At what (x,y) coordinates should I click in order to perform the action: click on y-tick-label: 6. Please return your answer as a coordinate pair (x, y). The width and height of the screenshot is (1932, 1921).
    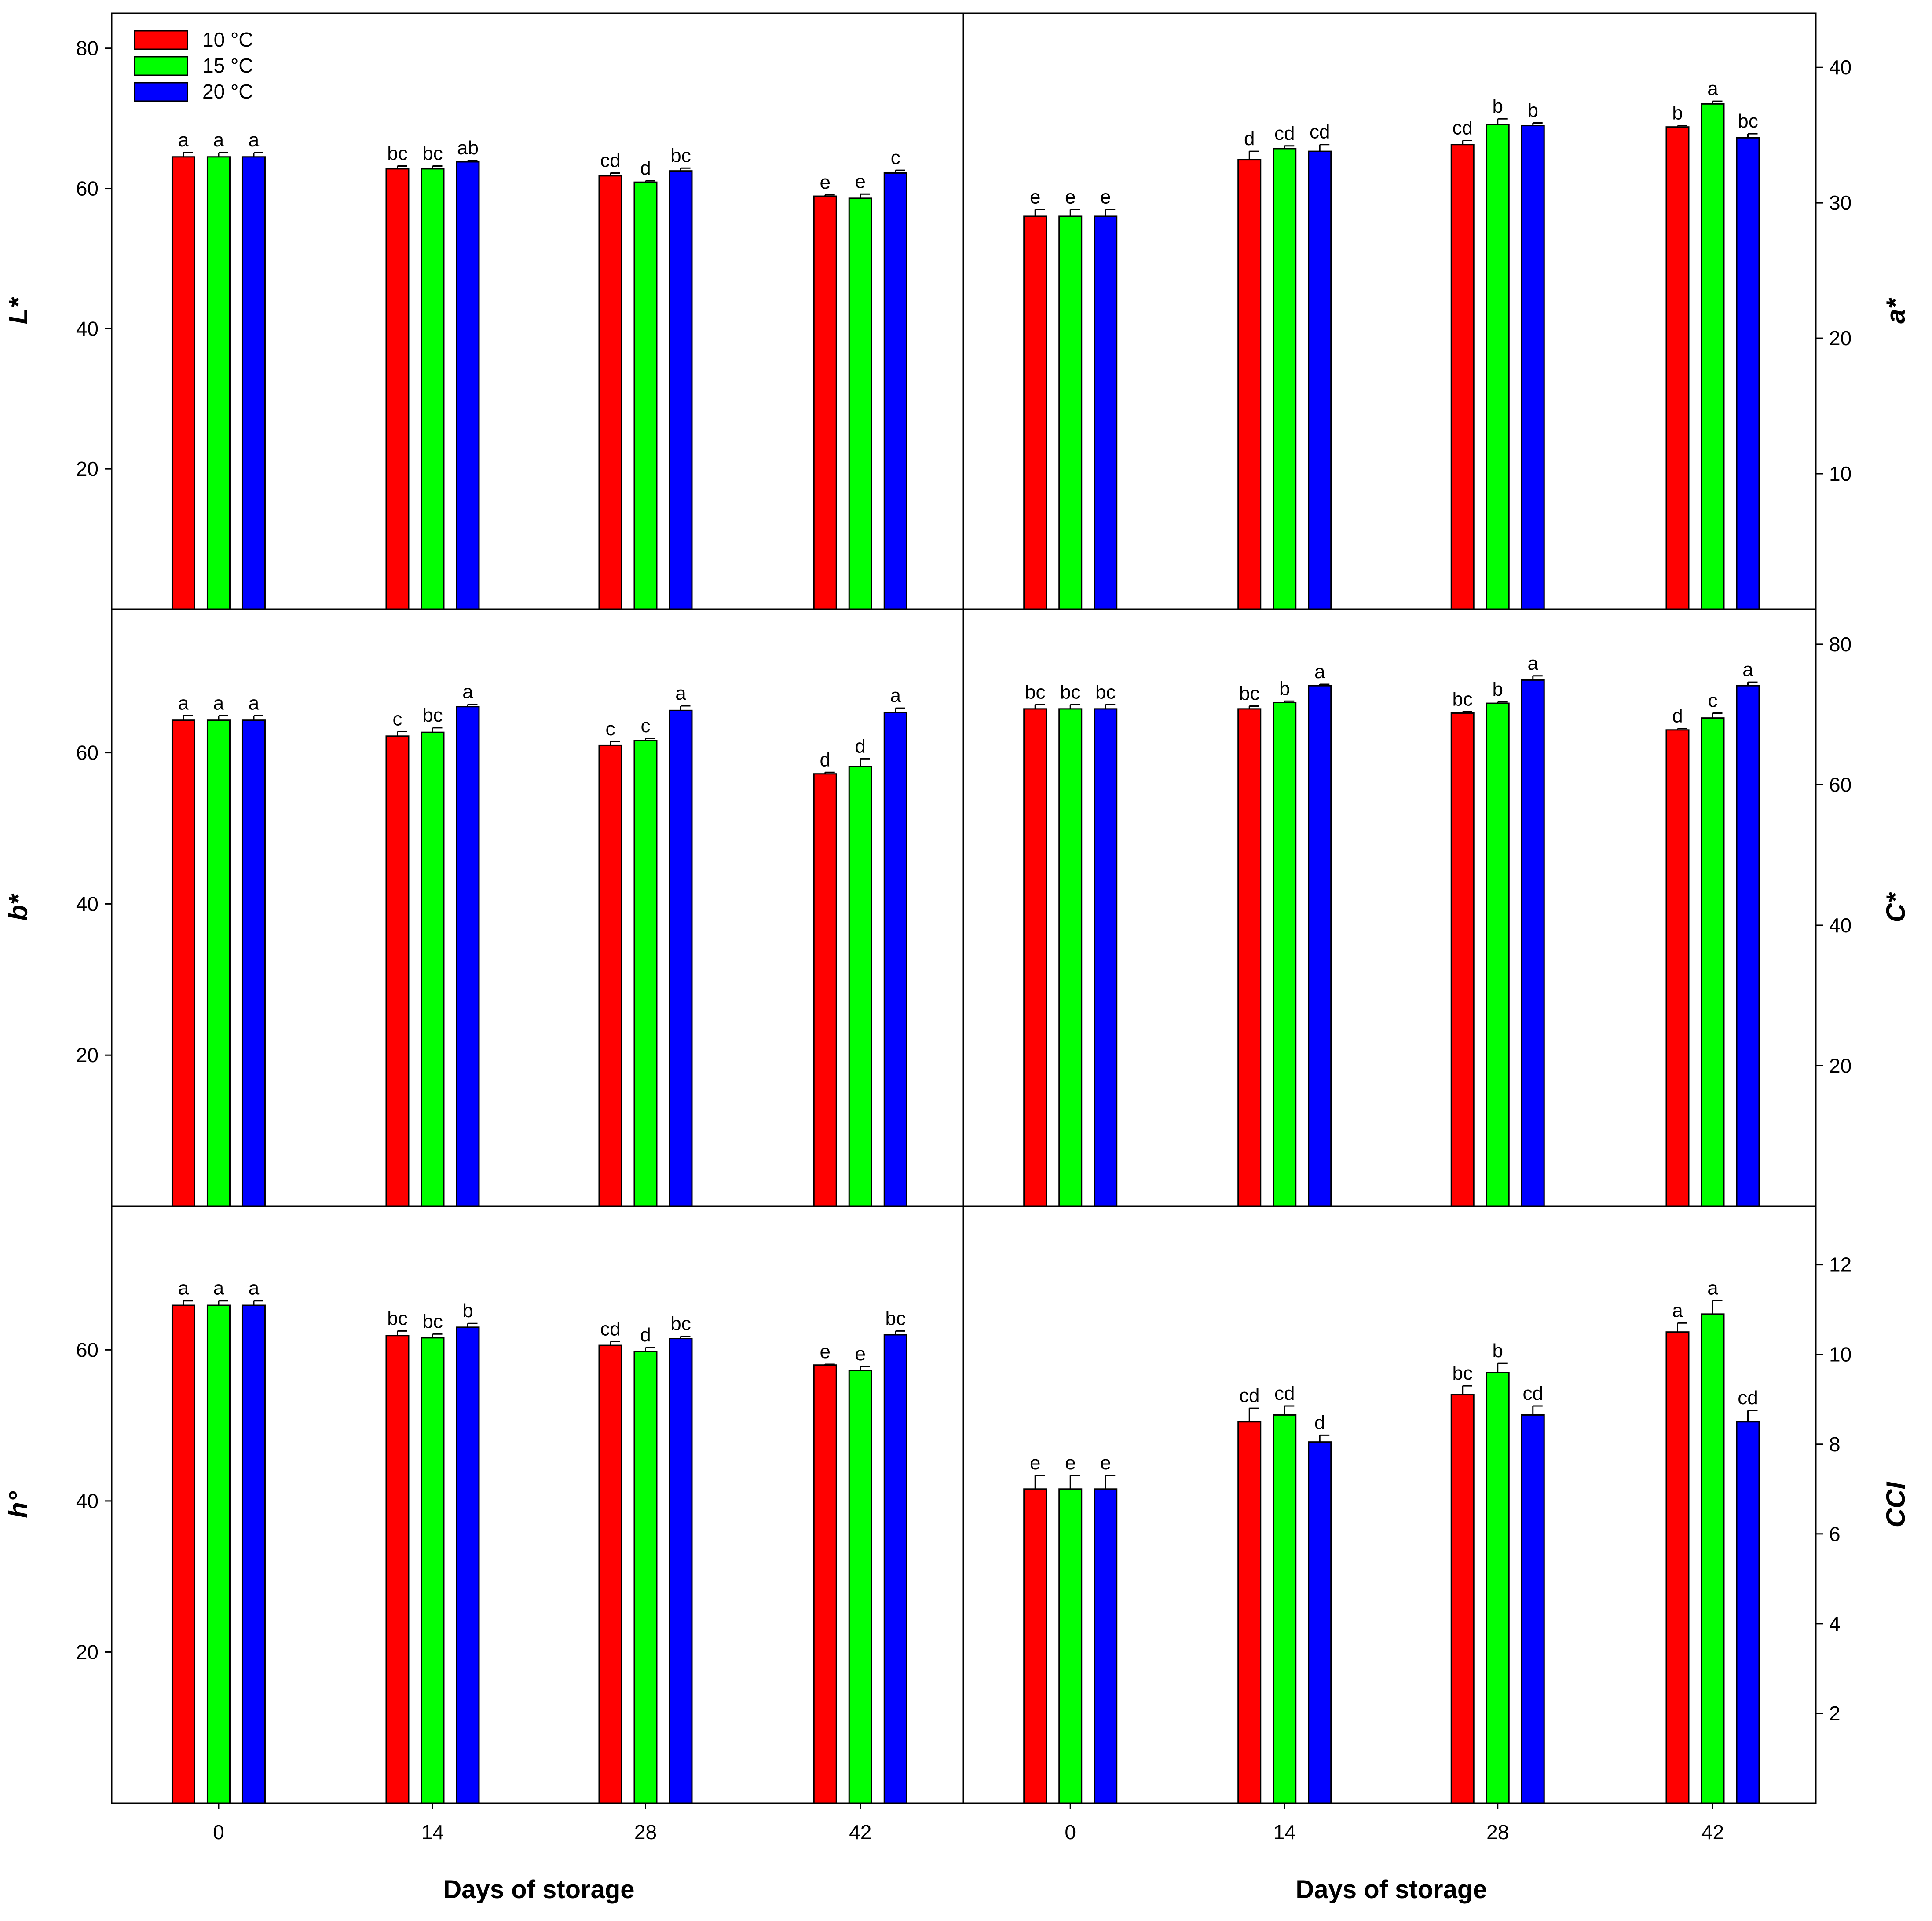
    Looking at the image, I should click on (1835, 1534).